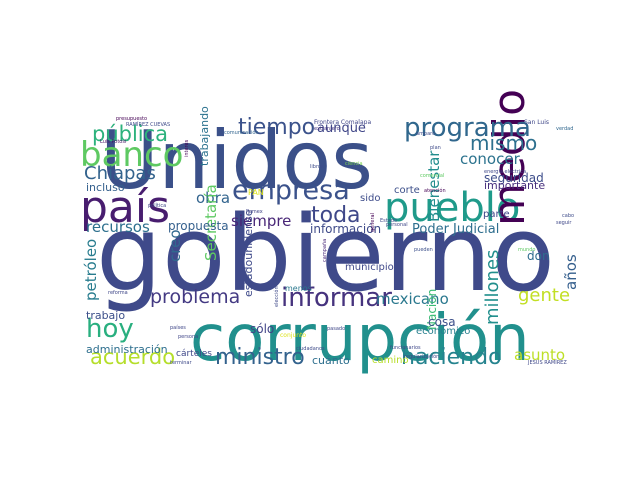 This screenshot has width=640, height=480. What do you see at coordinates (130, 134) in the screenshot?
I see `cloud-word: pública` at bounding box center [130, 134].